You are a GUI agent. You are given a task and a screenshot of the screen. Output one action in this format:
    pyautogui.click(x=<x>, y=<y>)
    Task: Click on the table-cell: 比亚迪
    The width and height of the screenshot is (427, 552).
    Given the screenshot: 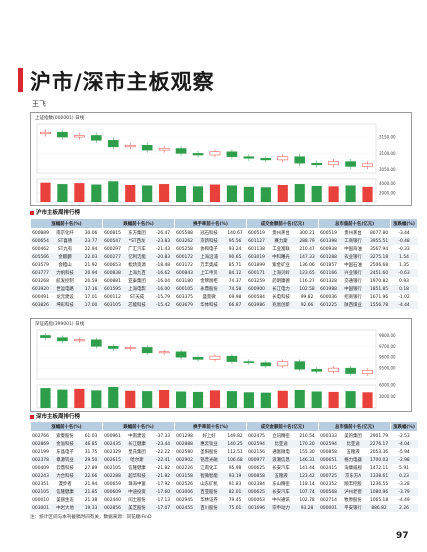 What is the action you would take?
    pyautogui.click(x=353, y=444)
    